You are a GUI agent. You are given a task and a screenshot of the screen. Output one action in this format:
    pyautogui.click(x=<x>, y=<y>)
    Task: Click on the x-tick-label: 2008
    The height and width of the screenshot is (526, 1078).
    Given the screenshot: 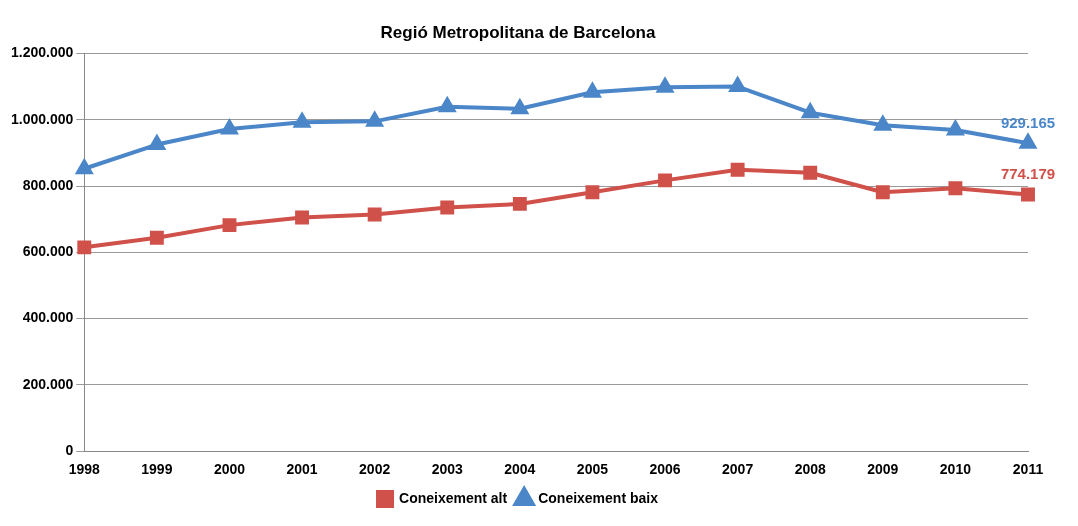 What is the action you would take?
    pyautogui.click(x=810, y=469)
    